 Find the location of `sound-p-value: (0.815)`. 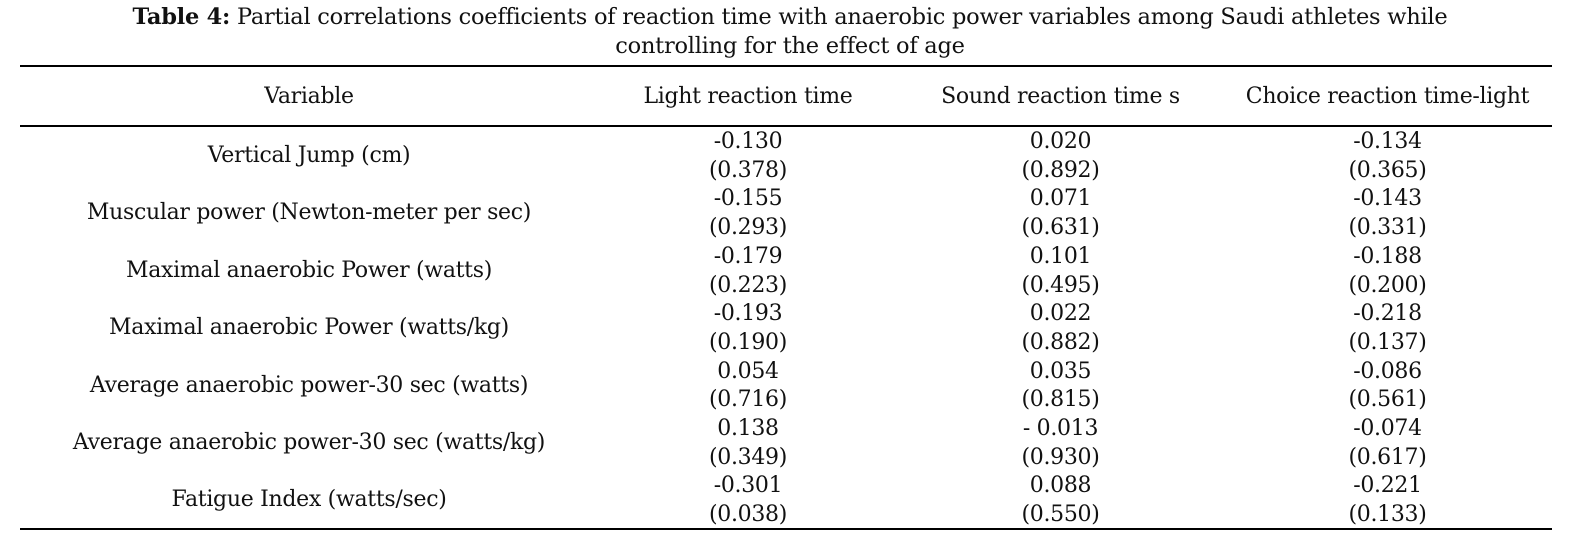

sound-p-value: (0.815) is located at coordinates (1060, 400).